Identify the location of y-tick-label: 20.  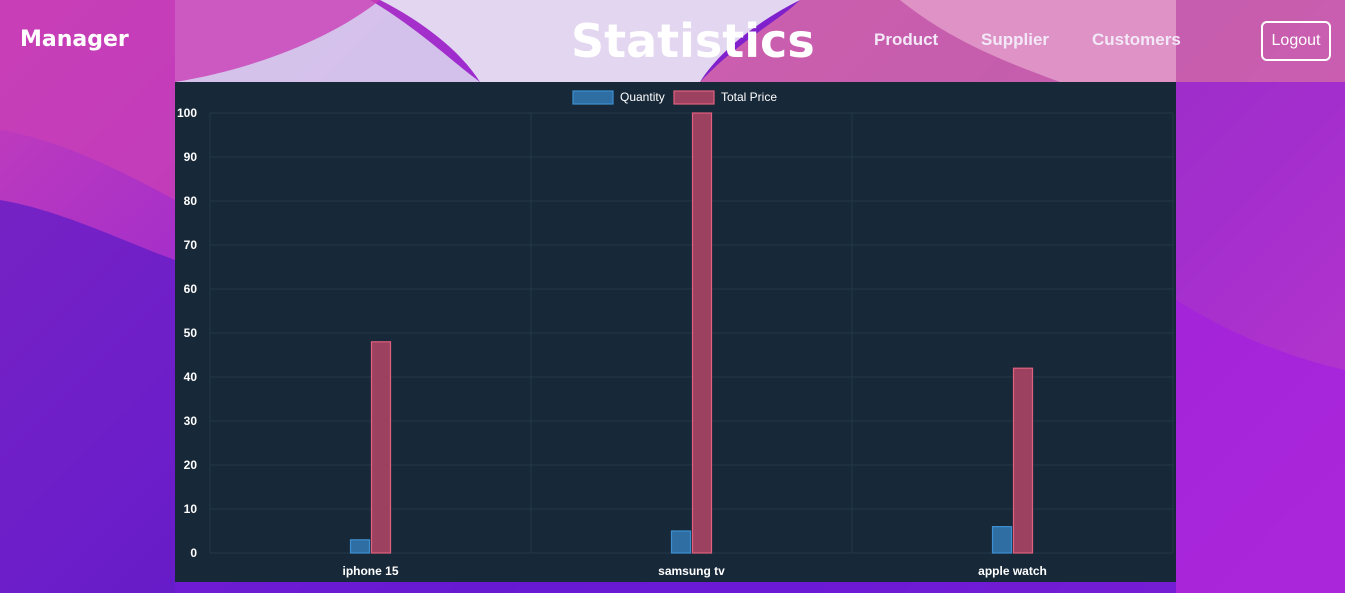
(191, 465).